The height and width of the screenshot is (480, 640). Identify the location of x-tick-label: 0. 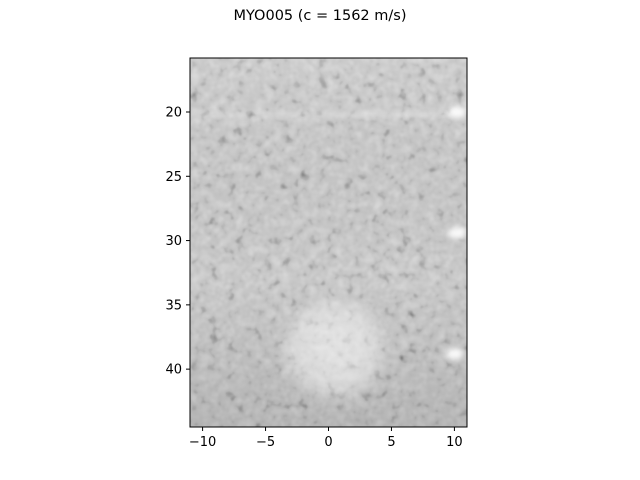
(328, 442).